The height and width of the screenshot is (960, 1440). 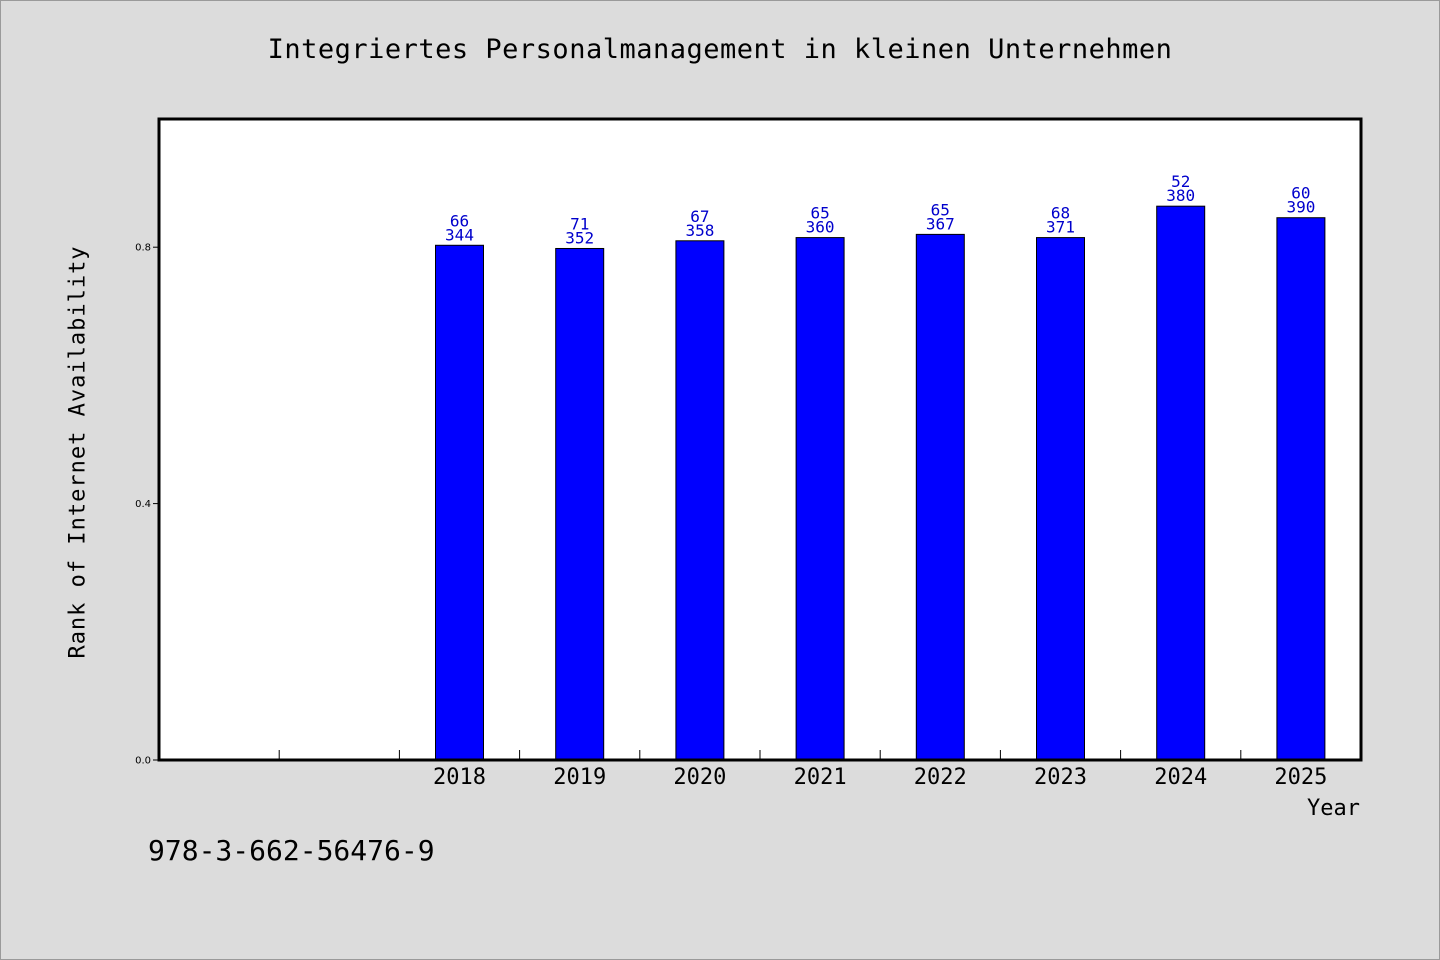 I want to click on bar-2020, so click(x=700, y=500).